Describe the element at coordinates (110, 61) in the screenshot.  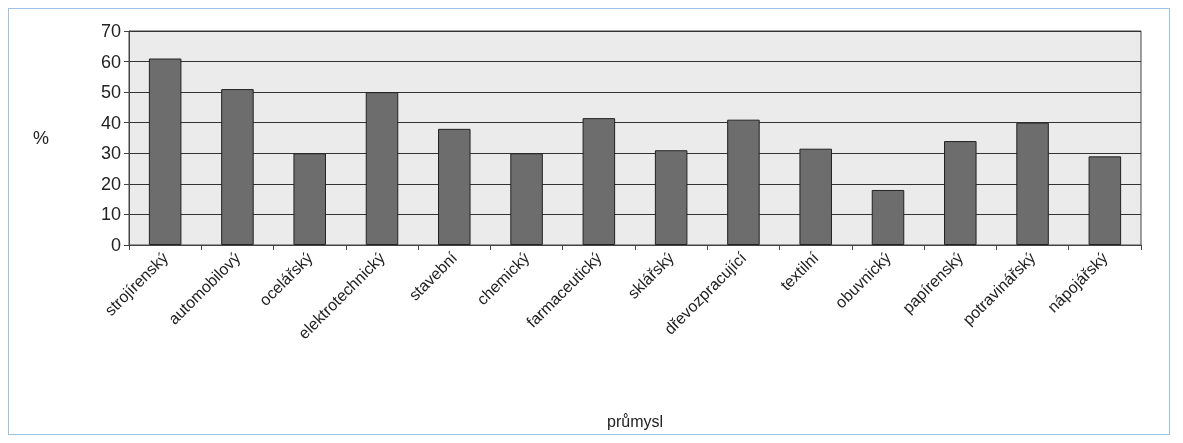
I see `y-tick-label: 60` at that location.